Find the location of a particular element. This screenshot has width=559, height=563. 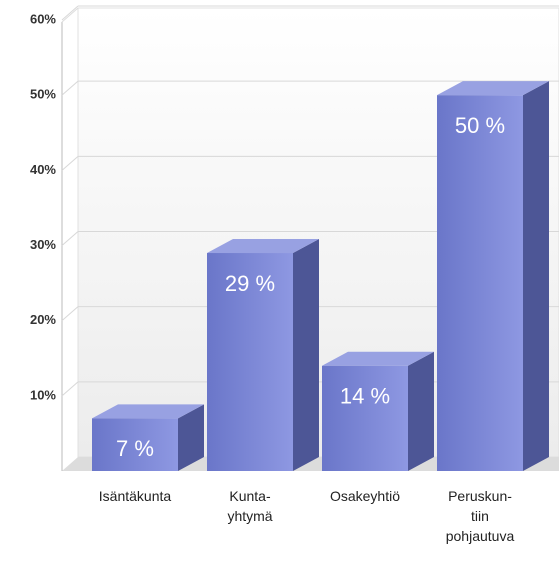

value-label: 29 % is located at coordinates (250, 283).